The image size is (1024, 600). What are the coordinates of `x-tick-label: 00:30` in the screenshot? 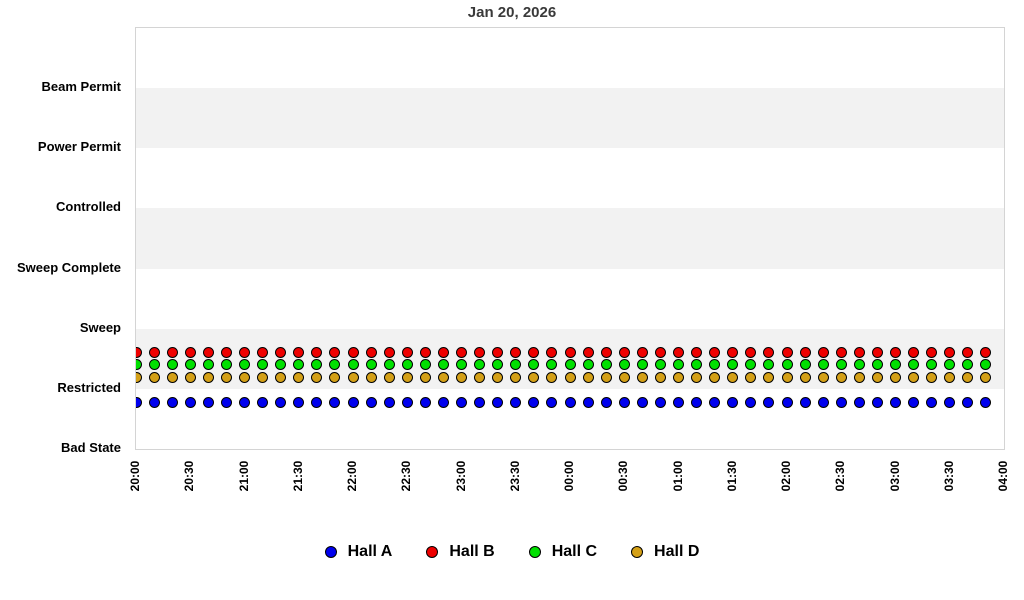 It's located at (623, 476).